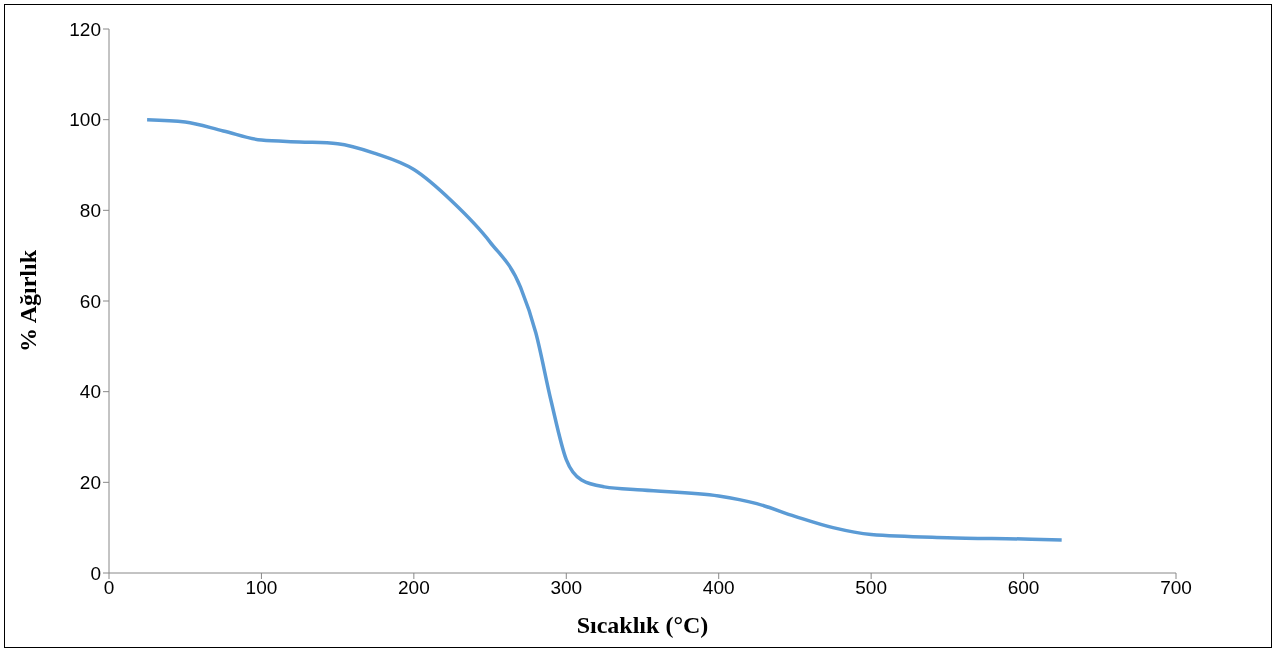  I want to click on x-tick-label: 100, so click(261, 588).